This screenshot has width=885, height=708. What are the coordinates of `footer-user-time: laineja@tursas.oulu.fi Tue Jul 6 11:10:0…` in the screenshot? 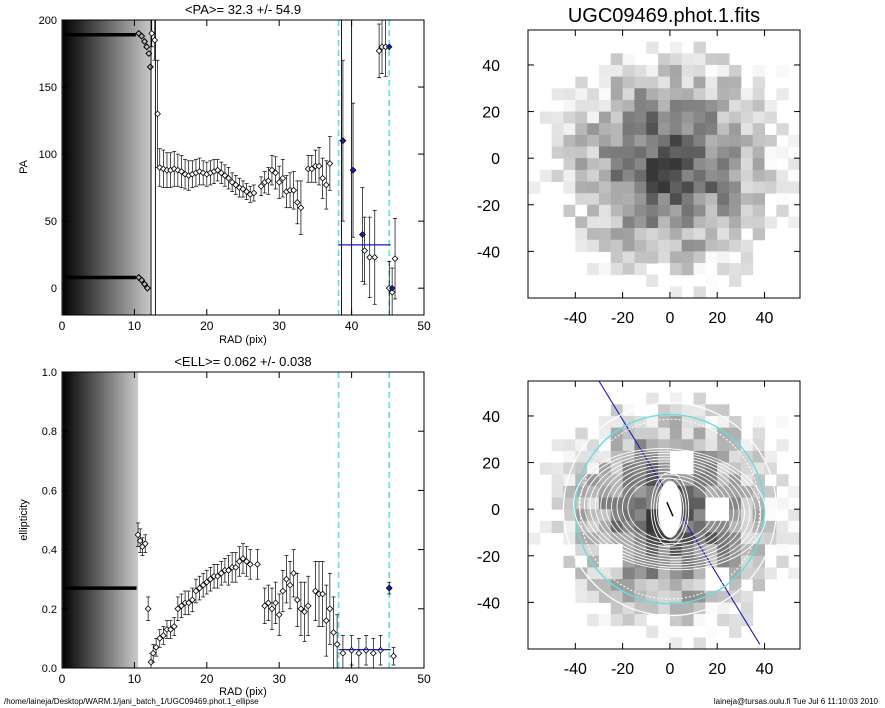 It's located at (796, 701).